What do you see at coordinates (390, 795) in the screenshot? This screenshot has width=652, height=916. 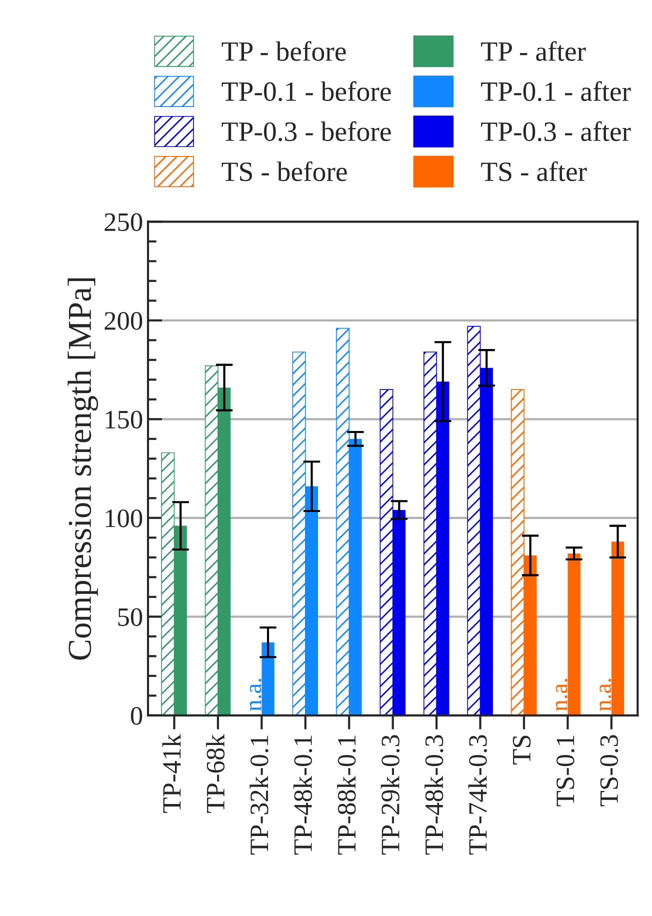 I see `x-tick-label: TP-29k-0.3` at bounding box center [390, 795].